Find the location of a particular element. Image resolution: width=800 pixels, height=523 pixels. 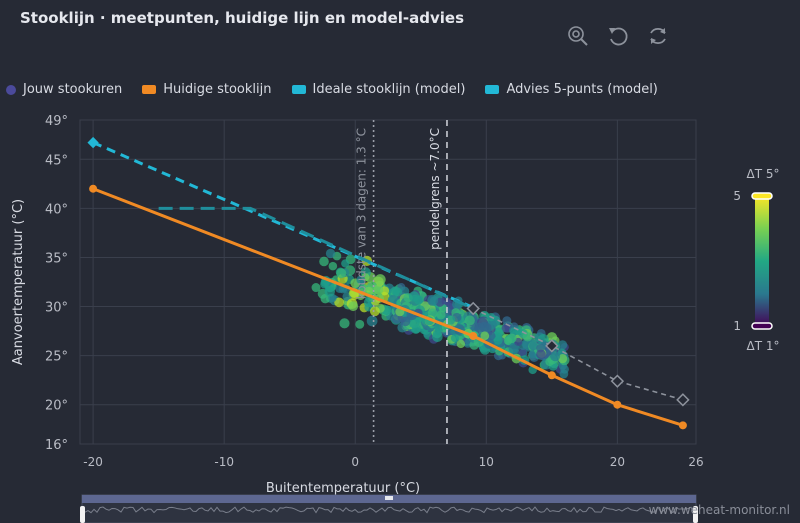

zoom-reset-icon is located at coordinates (578, 36).